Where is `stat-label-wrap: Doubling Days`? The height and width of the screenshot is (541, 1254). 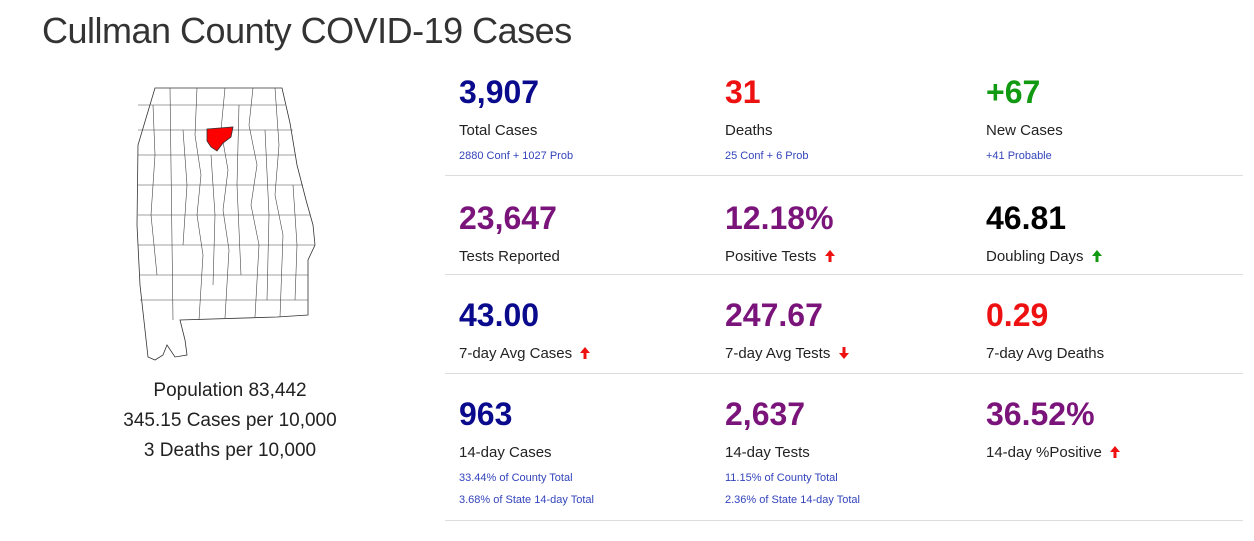 stat-label-wrap: Doubling Days is located at coordinates (1045, 256).